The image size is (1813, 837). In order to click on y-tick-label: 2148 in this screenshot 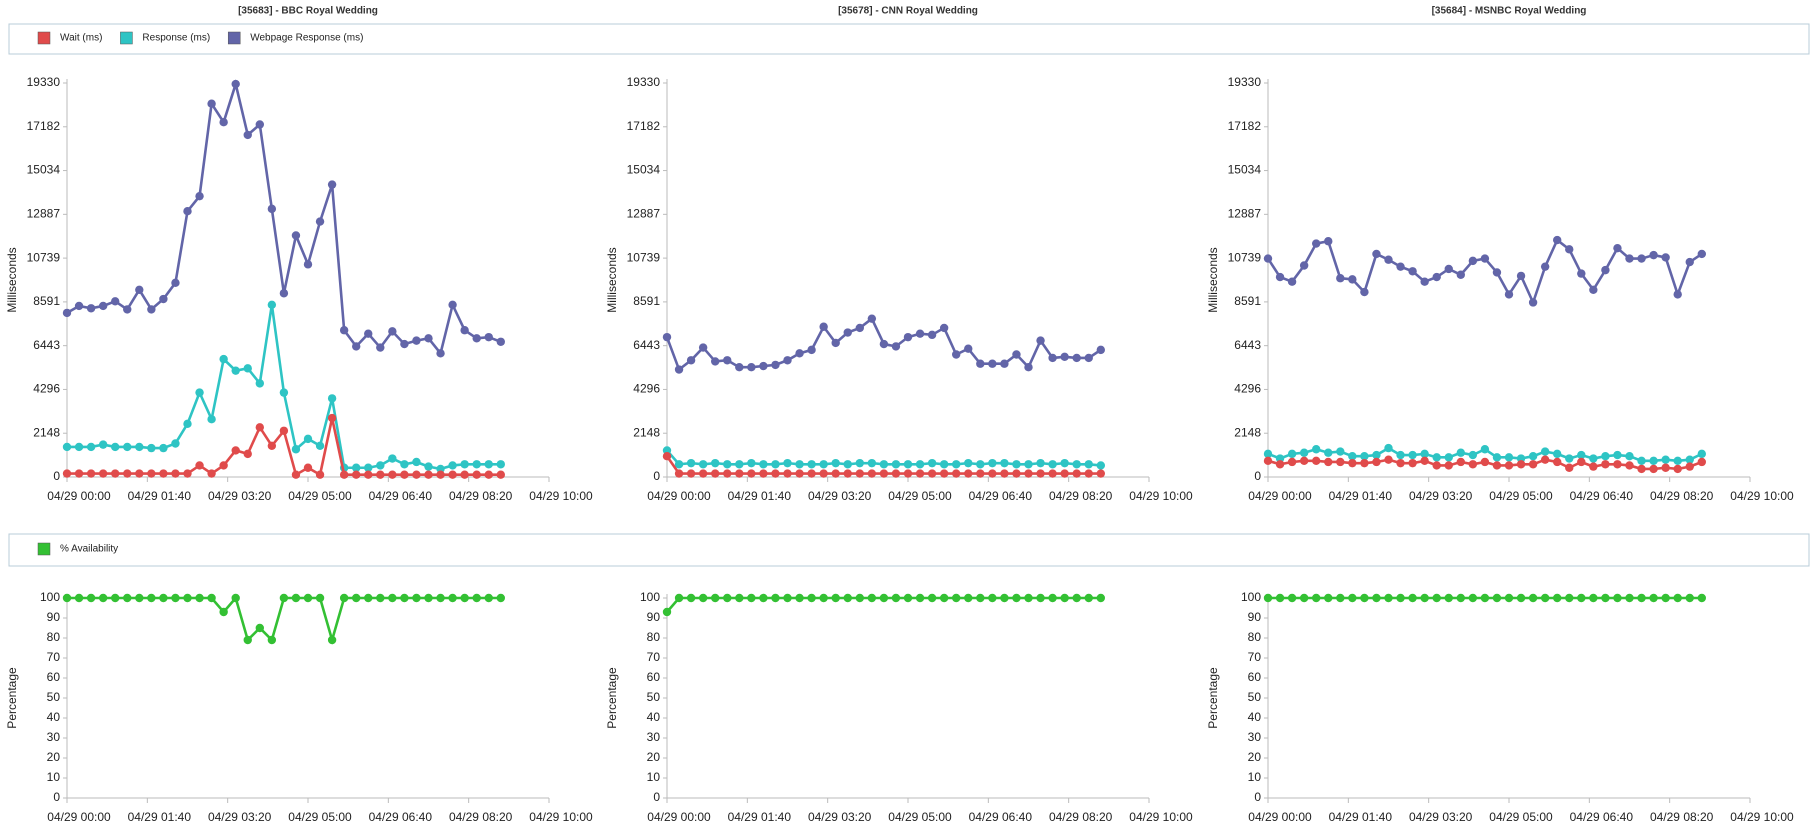, I will do `click(646, 432)`.